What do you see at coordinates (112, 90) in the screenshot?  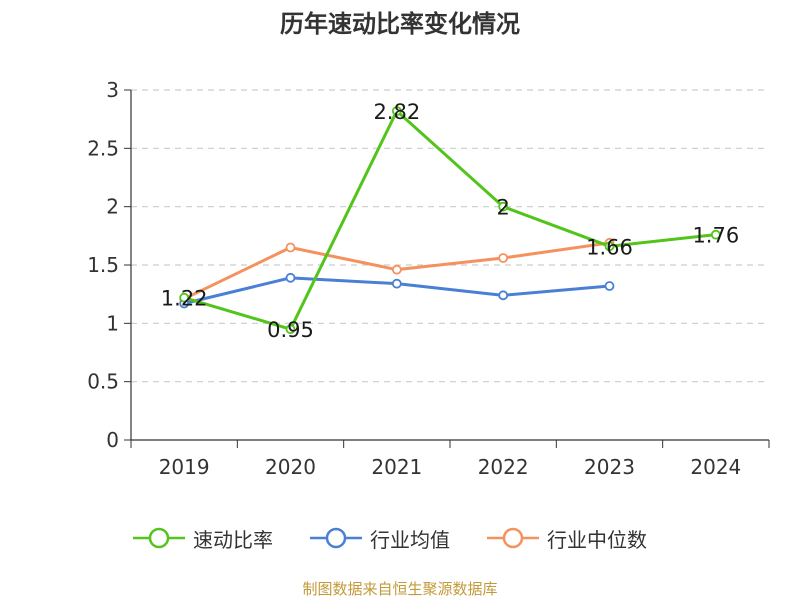 I see `y-tick-label: 3` at bounding box center [112, 90].